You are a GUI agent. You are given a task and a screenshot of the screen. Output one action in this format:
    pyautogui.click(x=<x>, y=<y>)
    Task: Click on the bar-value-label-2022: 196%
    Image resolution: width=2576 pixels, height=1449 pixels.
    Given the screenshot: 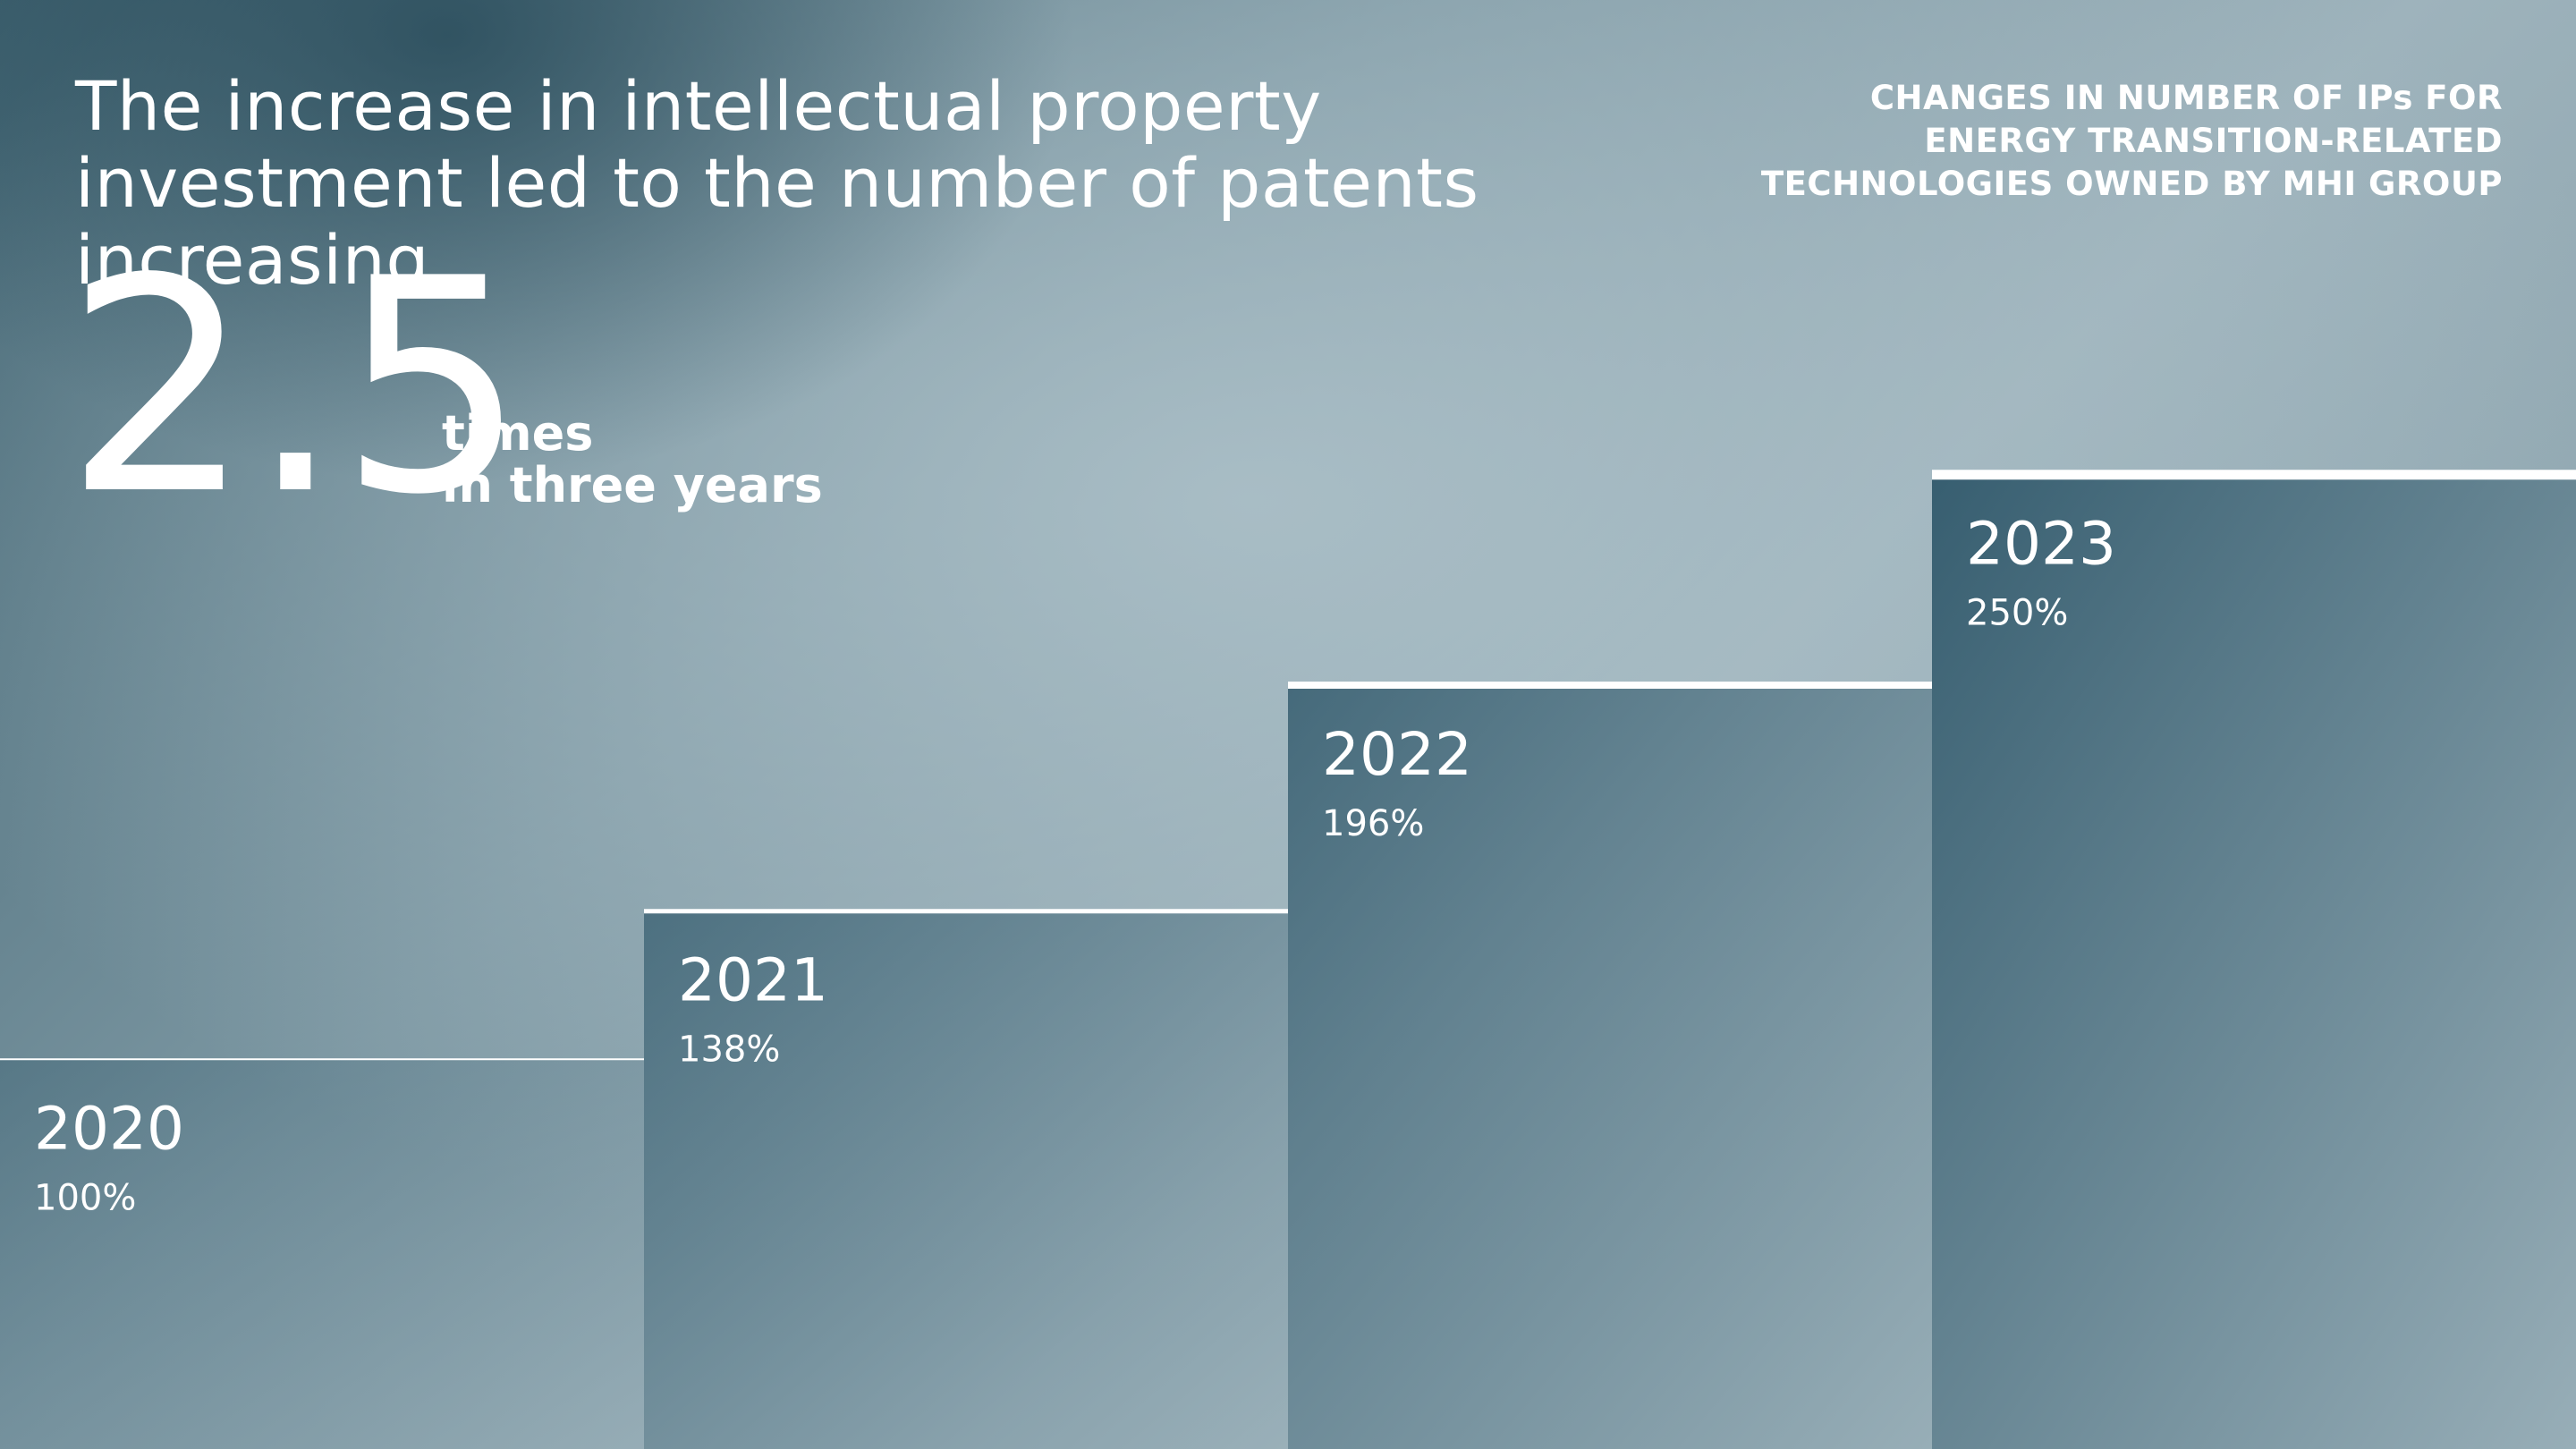 What is the action you would take?
    pyautogui.click(x=1373, y=823)
    